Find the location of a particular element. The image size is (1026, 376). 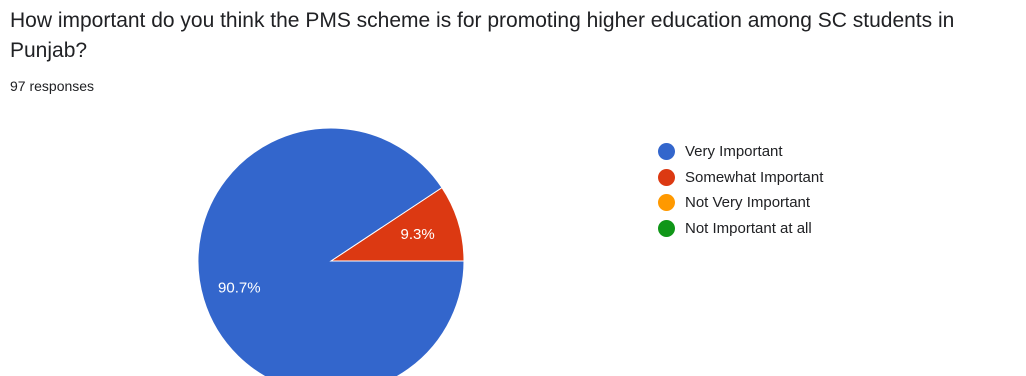

legend-label: Not Very Important is located at coordinates (748, 203).